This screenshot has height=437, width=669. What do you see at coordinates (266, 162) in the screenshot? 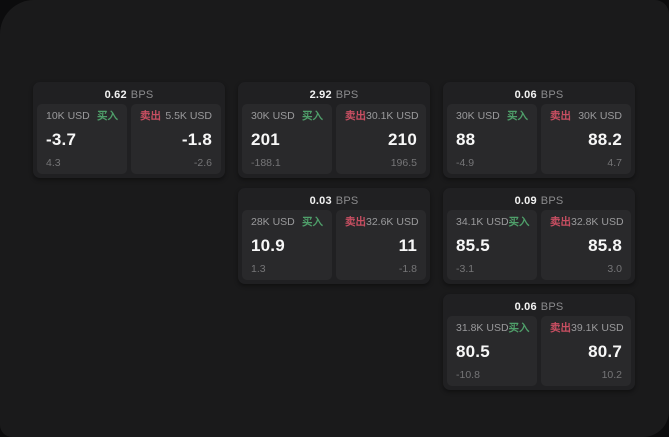
I see `buy-delta: -188.1` at bounding box center [266, 162].